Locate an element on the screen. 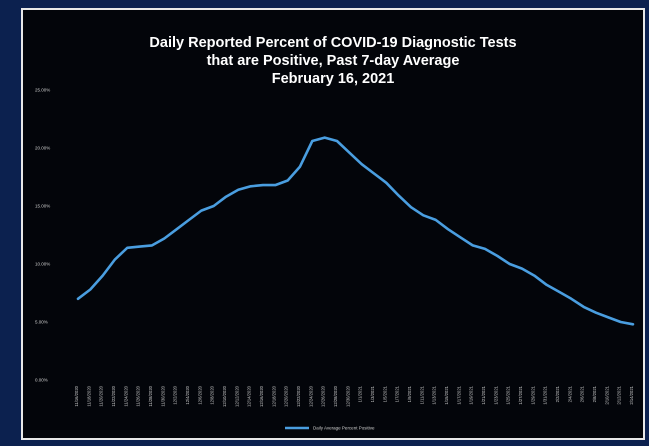 Image resolution: width=649 pixels, height=446 pixels. x-tick-label: 1/11/2021 is located at coordinates (421, 394).